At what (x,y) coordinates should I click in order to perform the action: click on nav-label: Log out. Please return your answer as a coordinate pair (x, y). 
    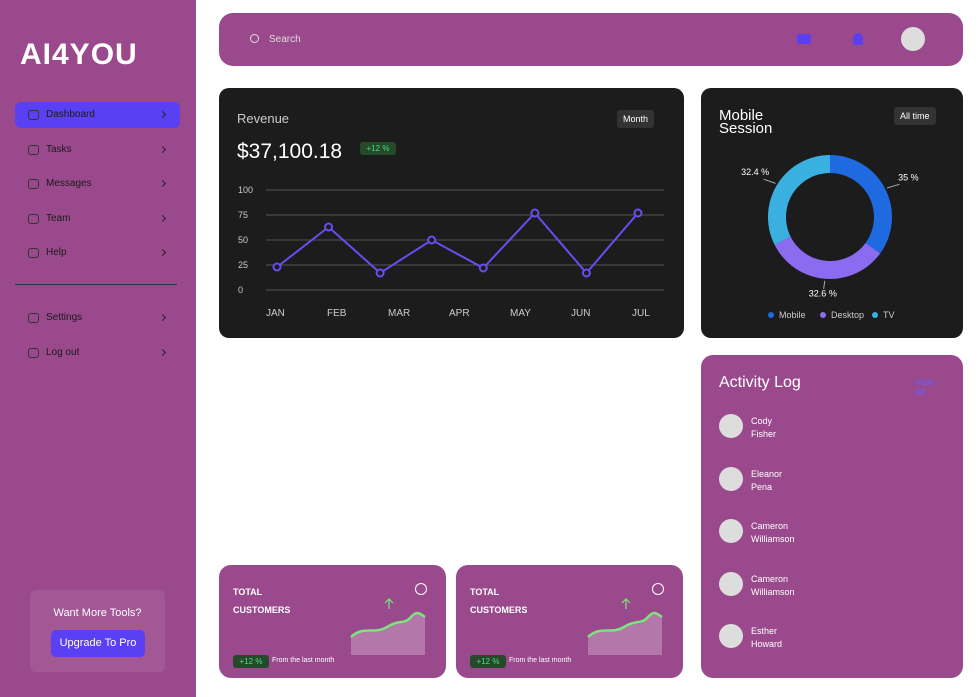
    Looking at the image, I should click on (63, 352).